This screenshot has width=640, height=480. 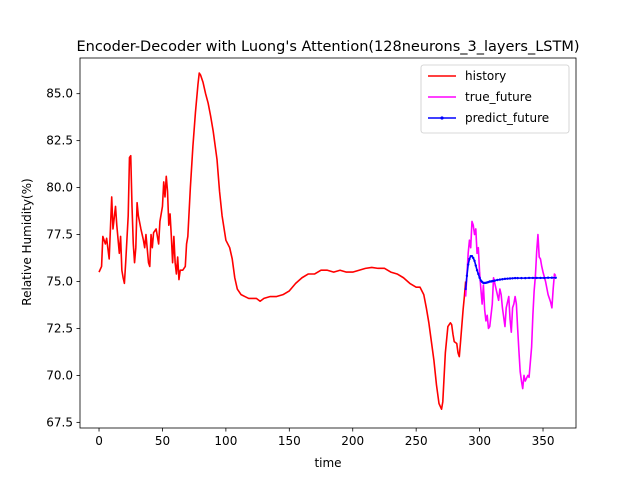 I want to click on series-line, so click(x=510, y=305).